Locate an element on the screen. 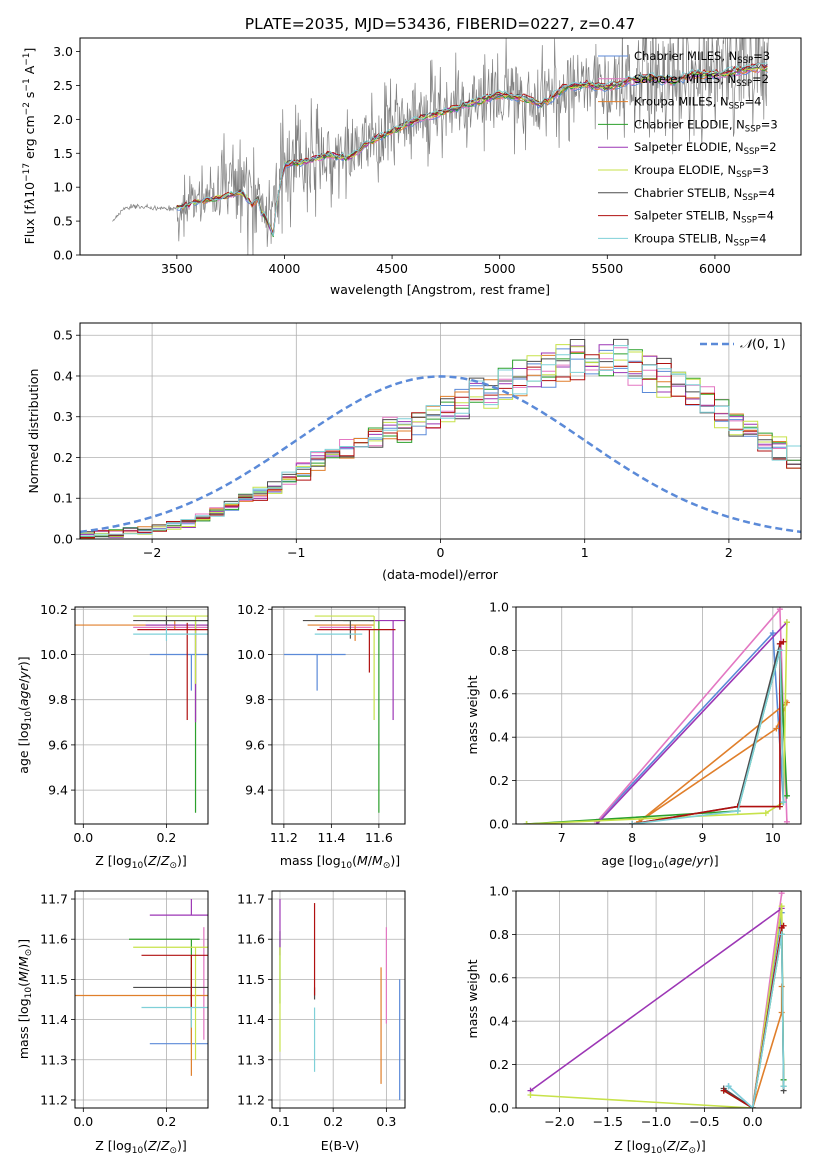  spectrum-plot-area is located at coordinates (440, 146).